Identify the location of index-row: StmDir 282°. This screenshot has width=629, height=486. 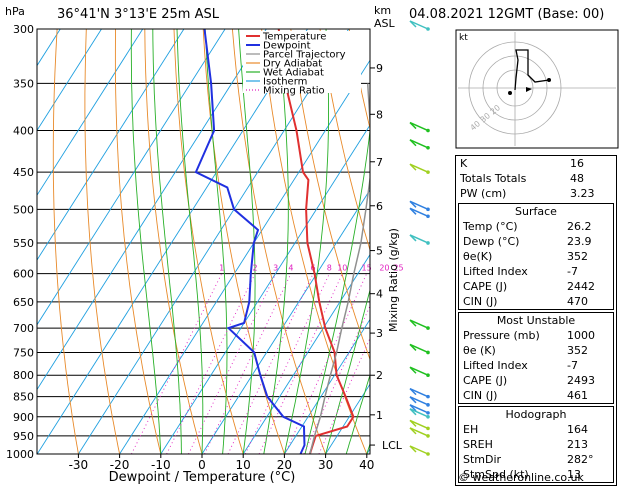
(536, 459).